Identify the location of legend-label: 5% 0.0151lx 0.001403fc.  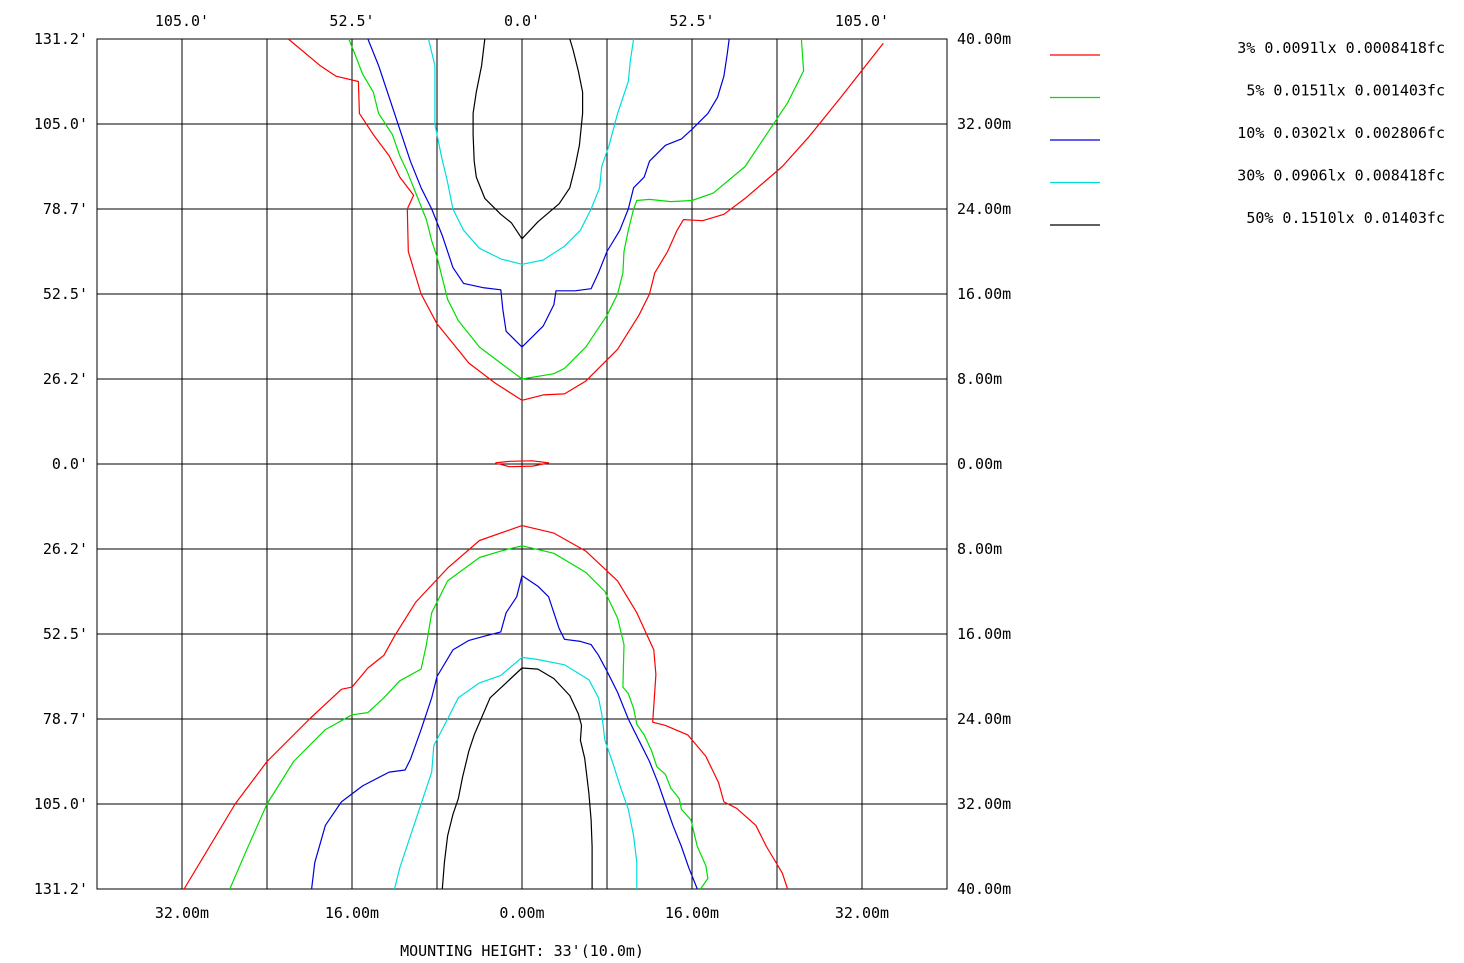
(1345, 91).